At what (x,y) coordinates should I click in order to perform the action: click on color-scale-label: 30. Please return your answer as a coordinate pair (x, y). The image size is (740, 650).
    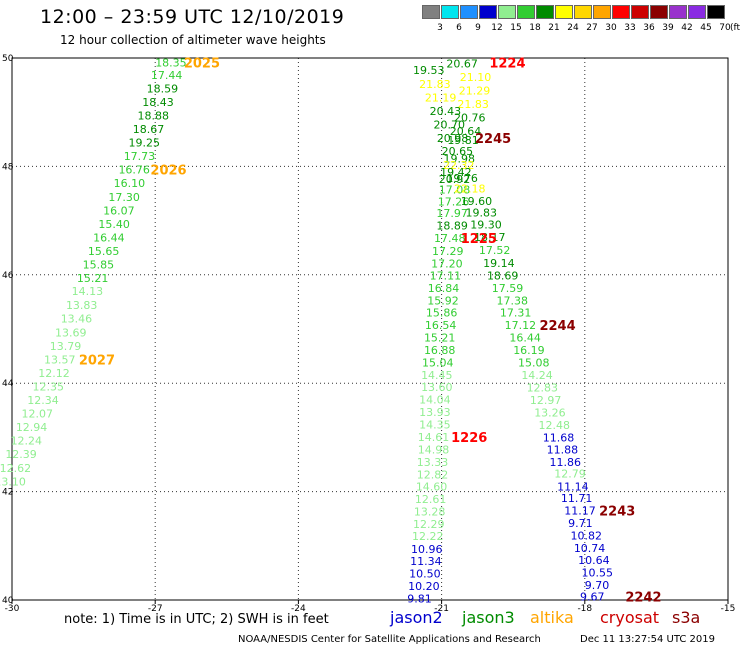
    Looking at the image, I should click on (611, 28).